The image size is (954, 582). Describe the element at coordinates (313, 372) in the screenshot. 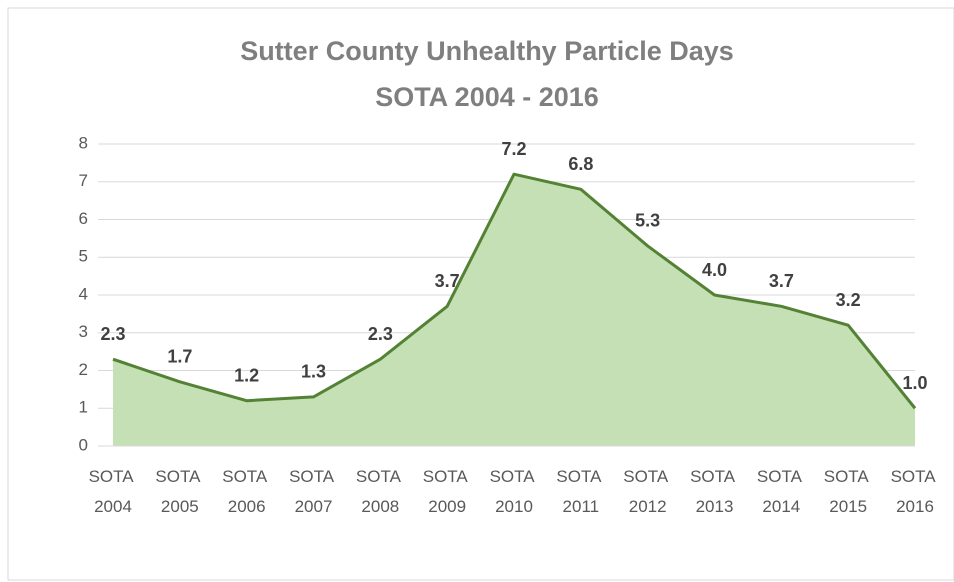

I see `data-label: 1.3` at that location.